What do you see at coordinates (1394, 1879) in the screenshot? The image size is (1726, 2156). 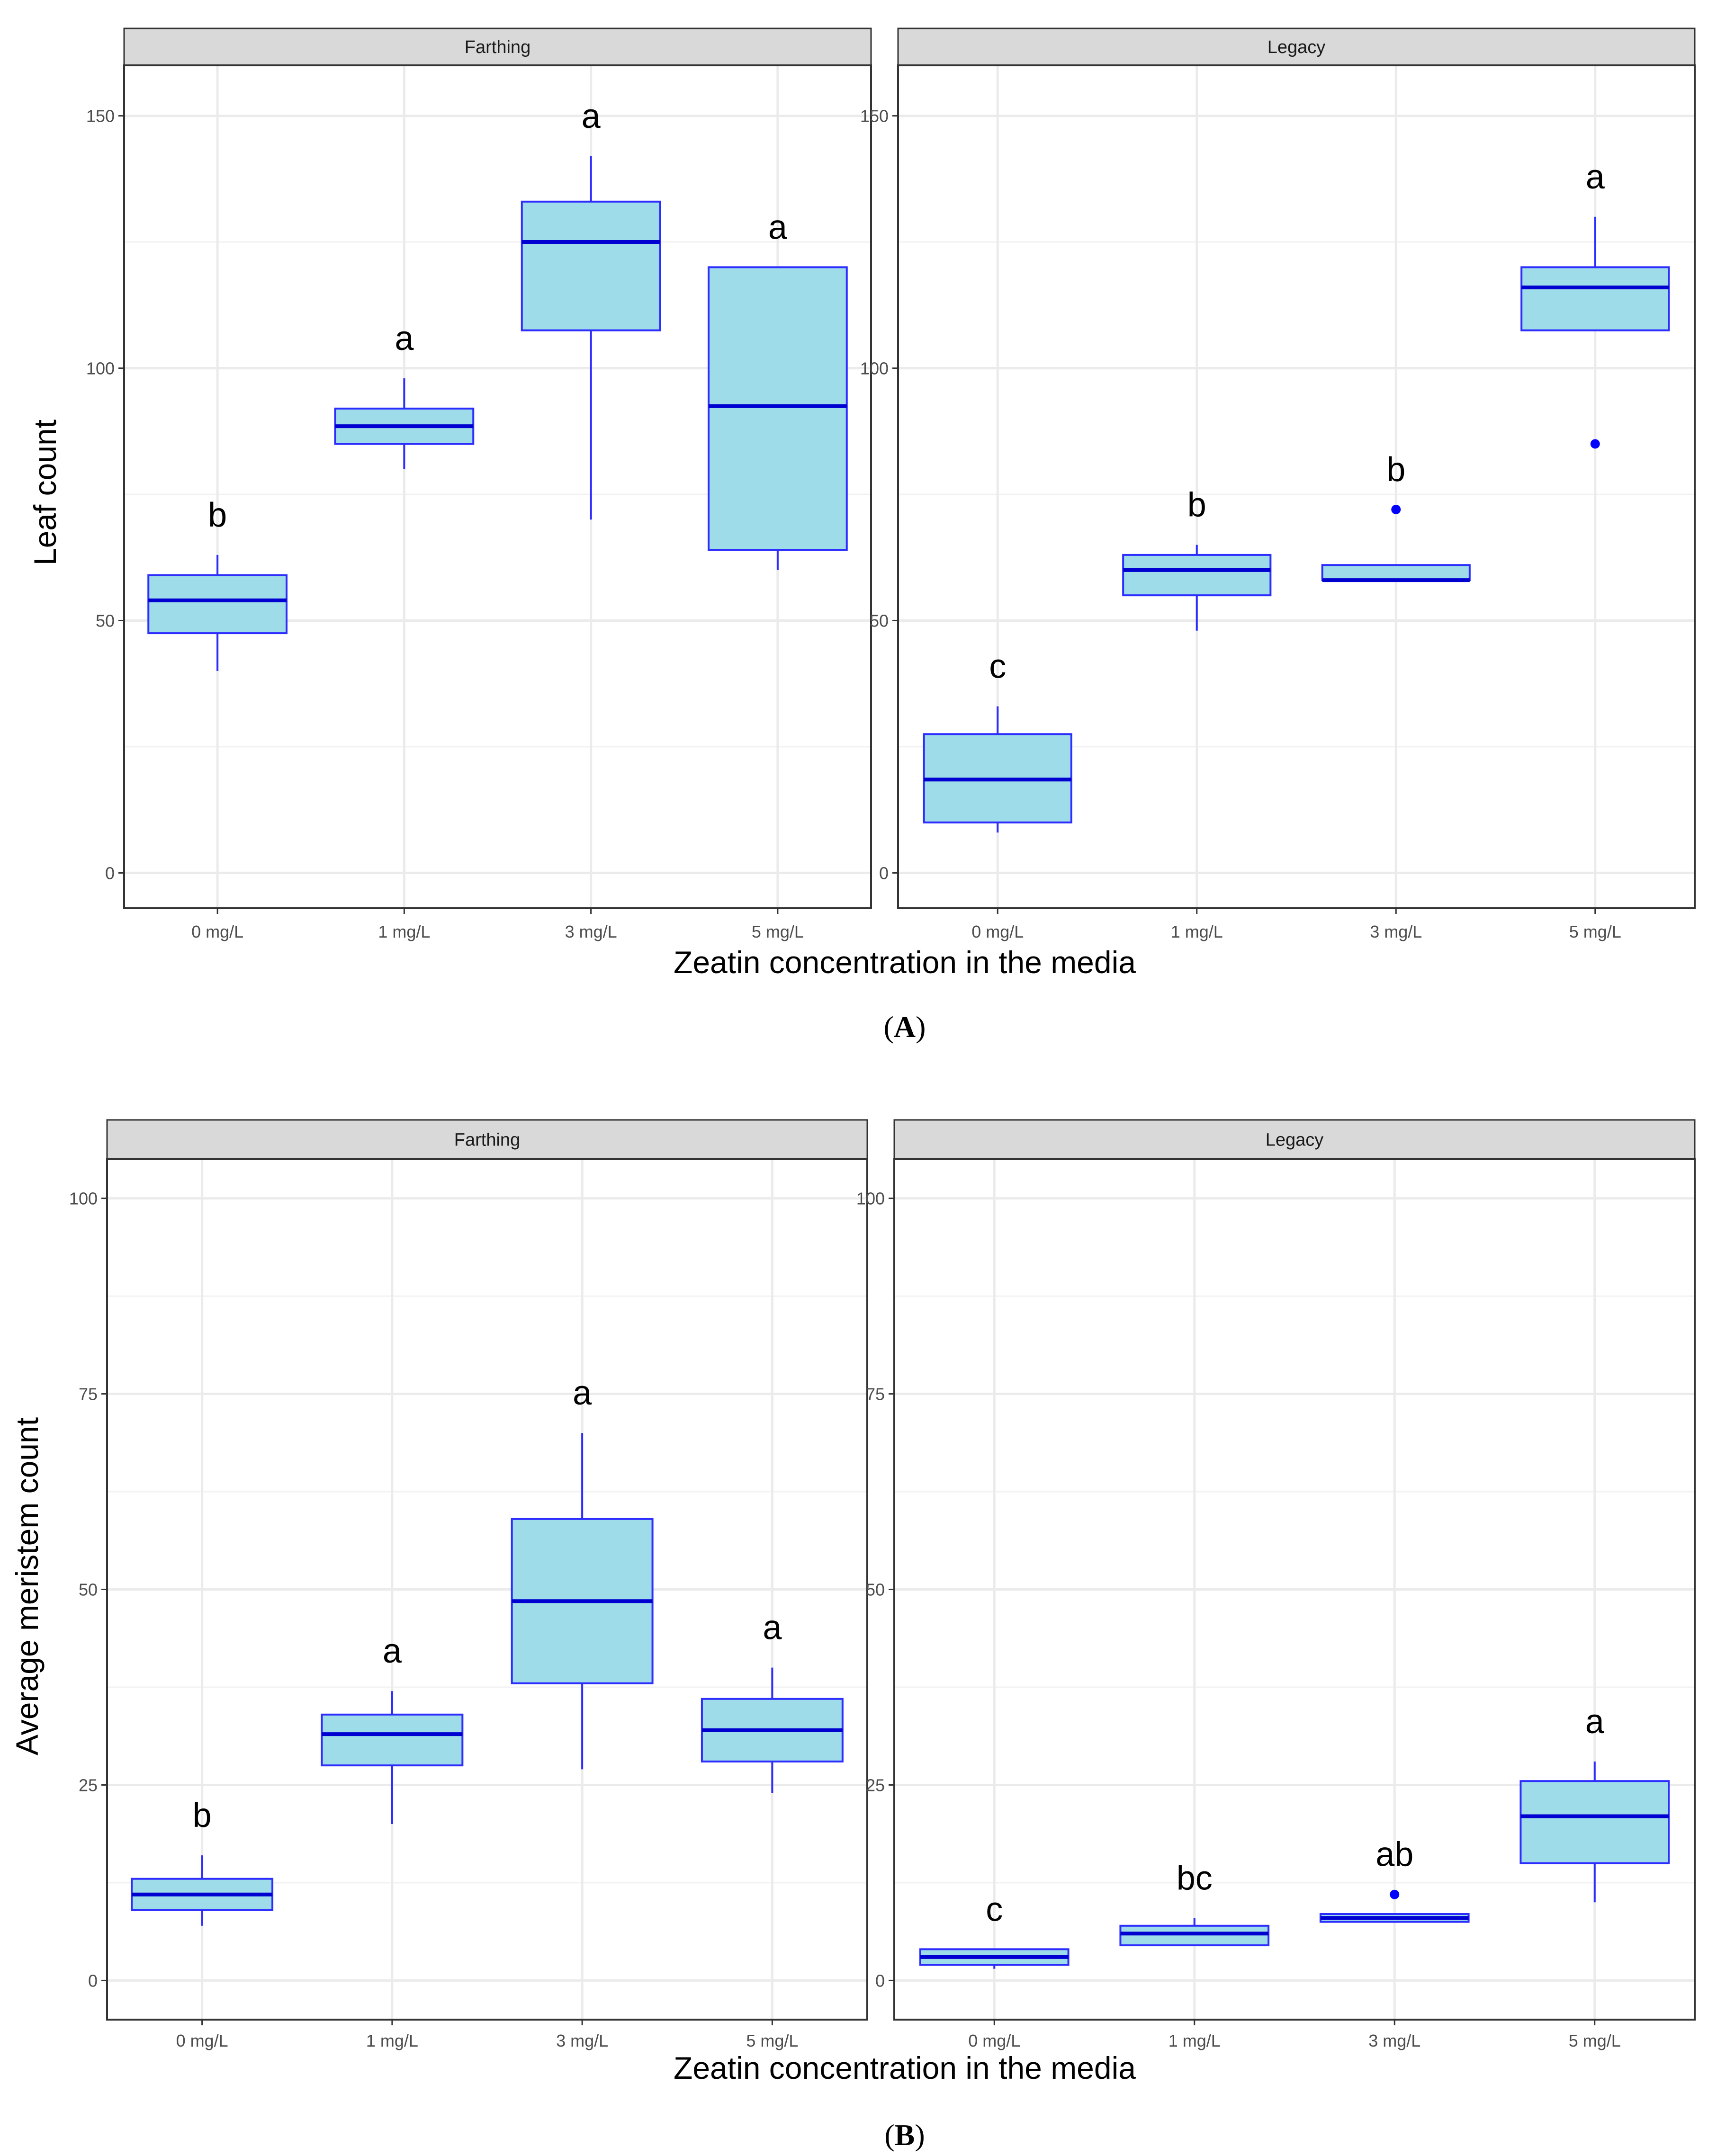 I see `box-3-mg-l: ab` at bounding box center [1394, 1879].